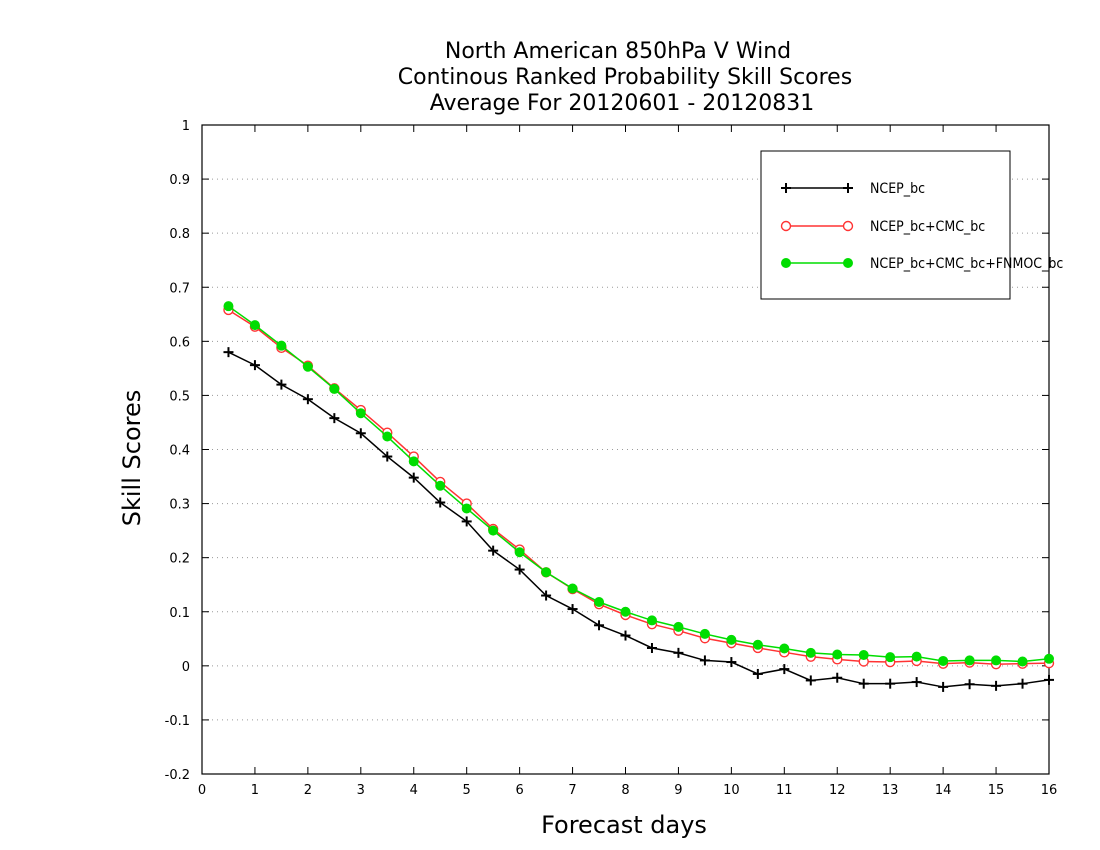 The image size is (1100, 850). I want to click on y-tick-label: 0.9, so click(179, 180).